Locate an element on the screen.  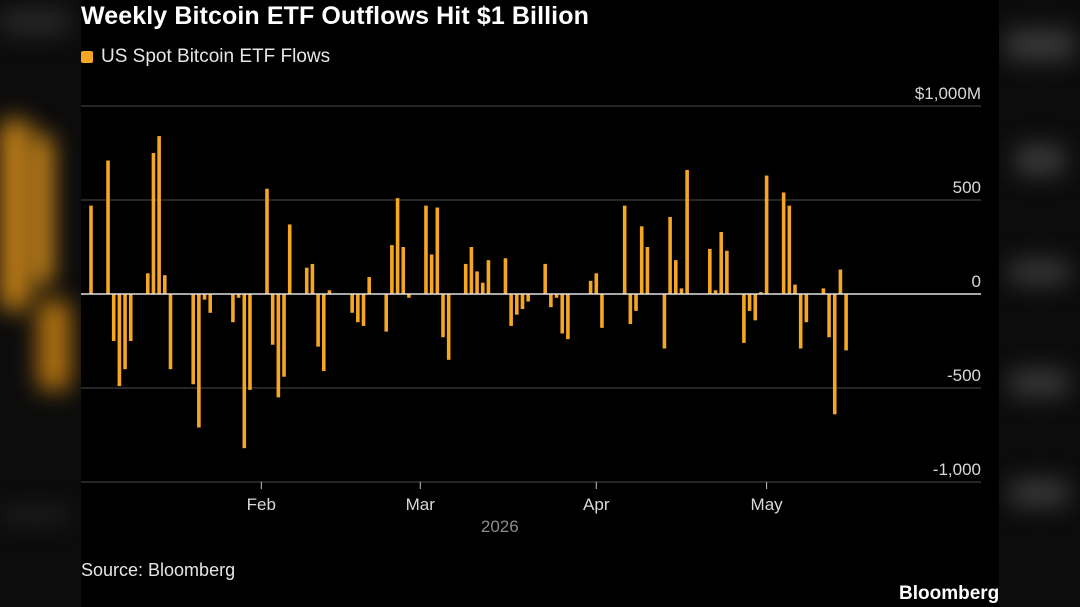
left-edge-blur is located at coordinates (40, 303).